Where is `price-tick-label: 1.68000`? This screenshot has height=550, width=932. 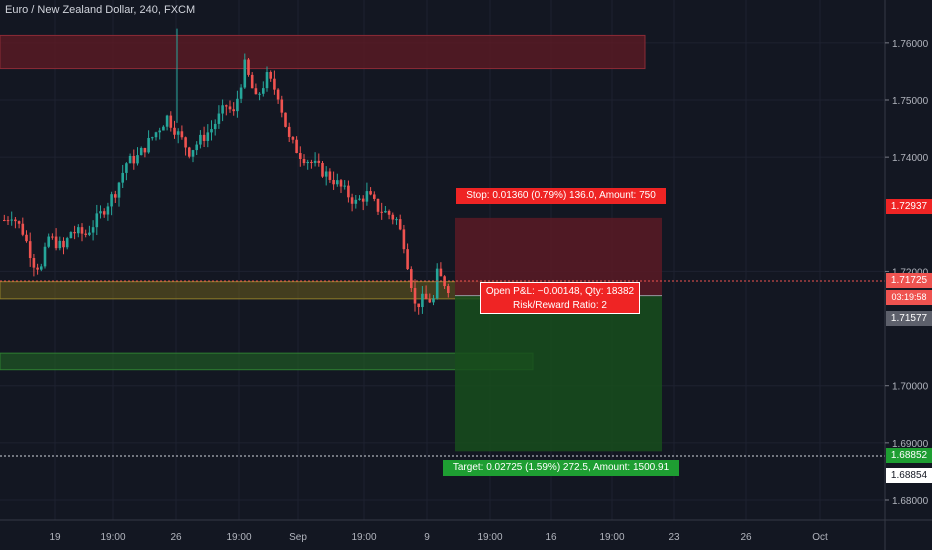
price-tick-label: 1.68000 is located at coordinates (910, 501).